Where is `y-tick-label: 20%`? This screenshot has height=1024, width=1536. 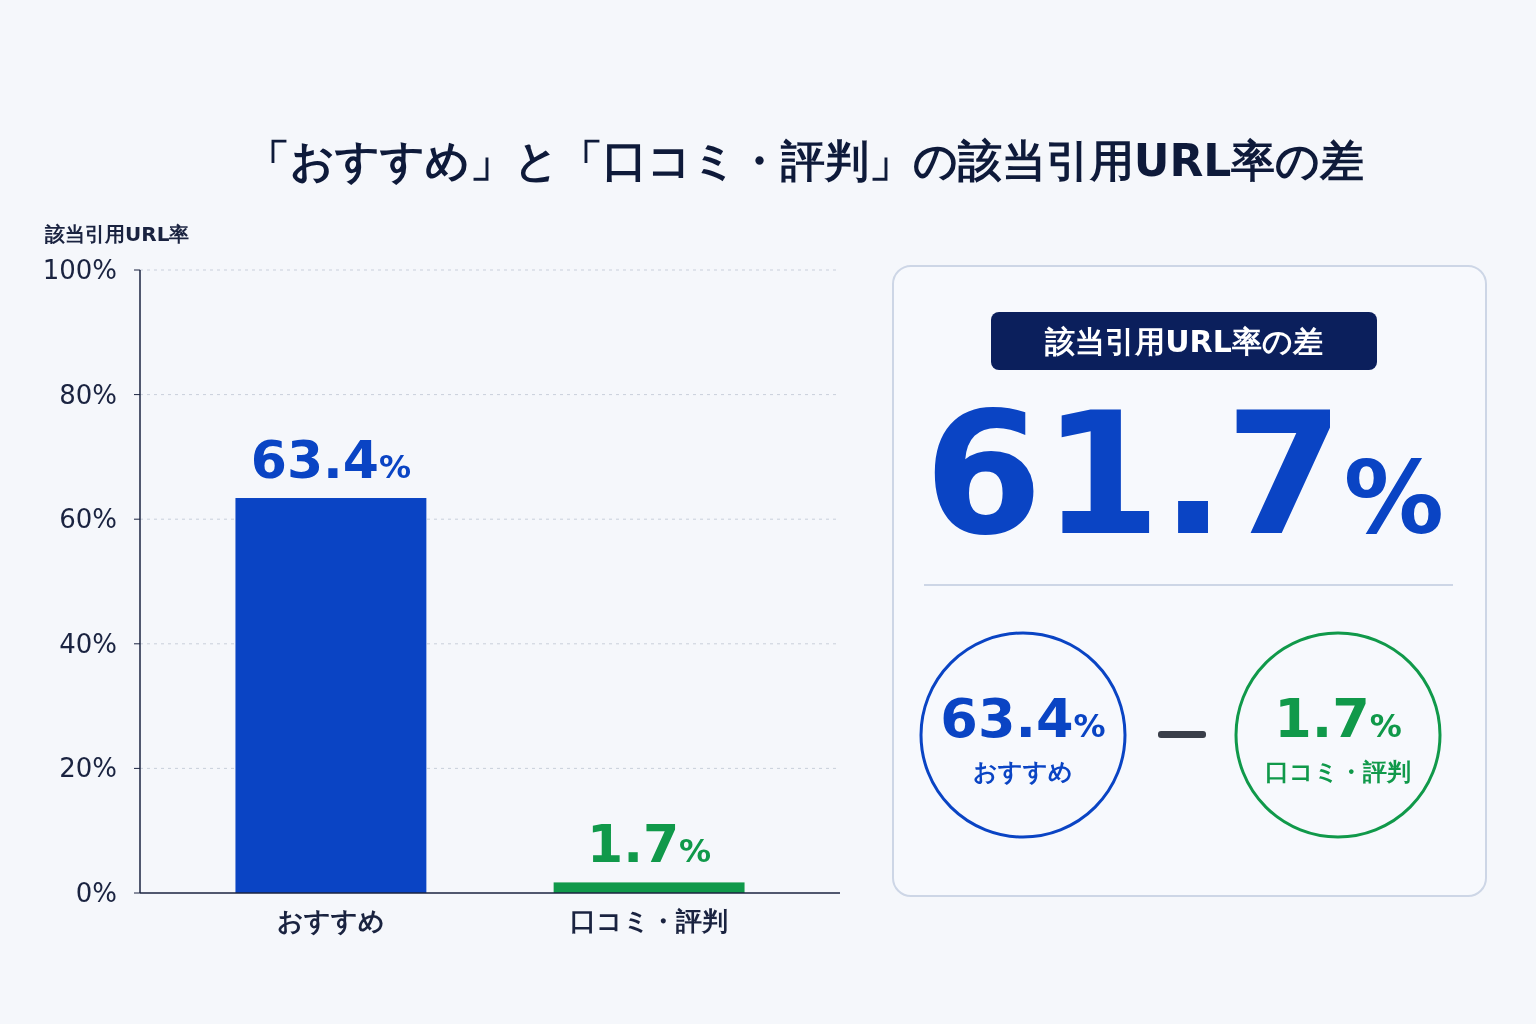
y-tick-label: 20% is located at coordinates (88, 768).